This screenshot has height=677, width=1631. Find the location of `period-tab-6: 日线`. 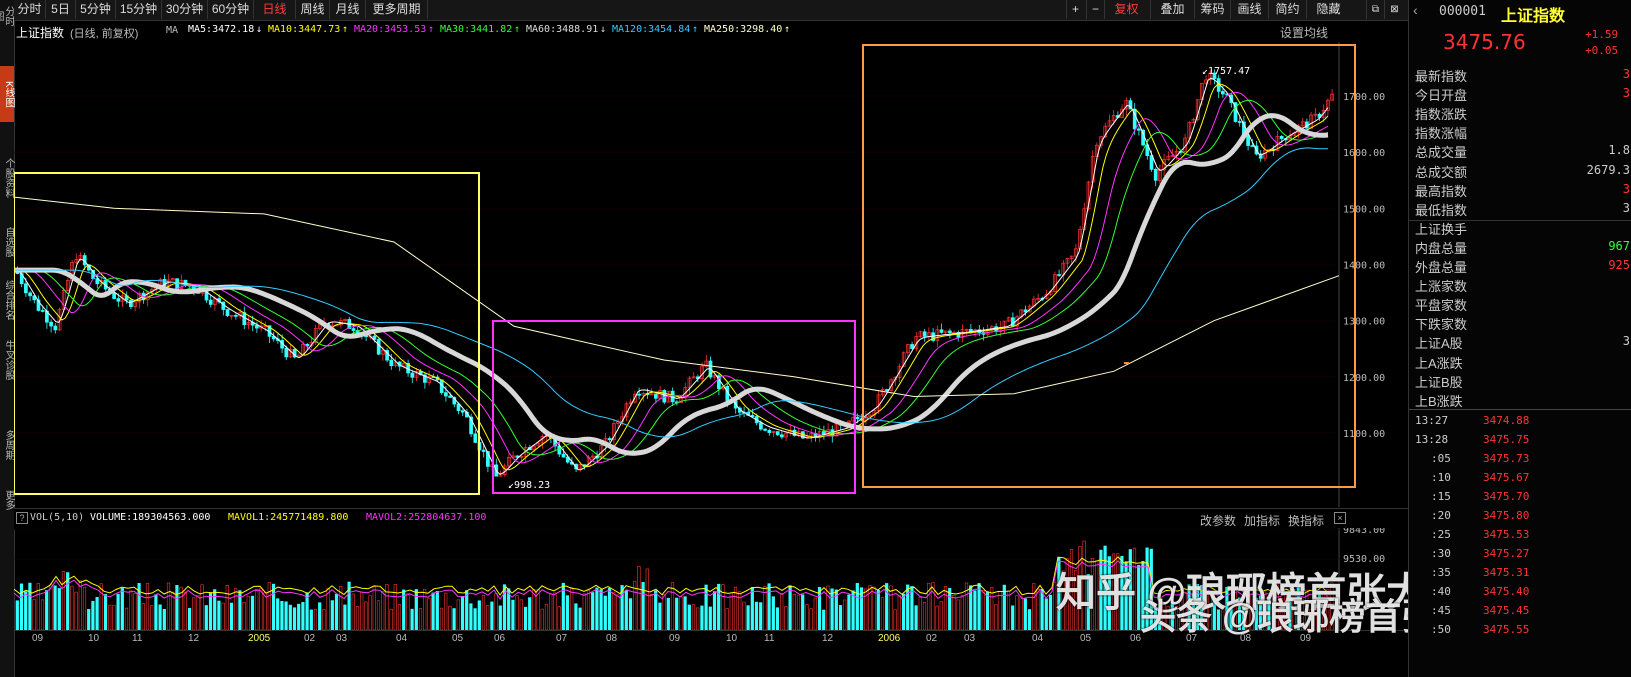

period-tab-6: 日线 is located at coordinates (275, 9).